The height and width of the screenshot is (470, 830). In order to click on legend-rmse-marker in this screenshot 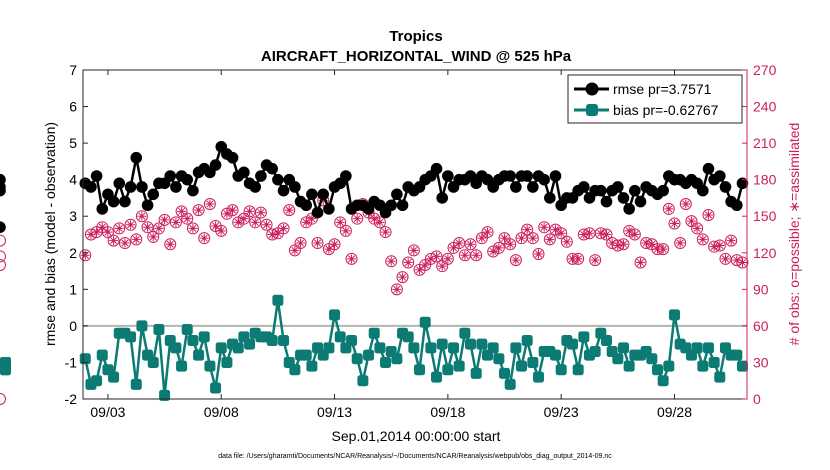, I will do `click(592, 89)`.